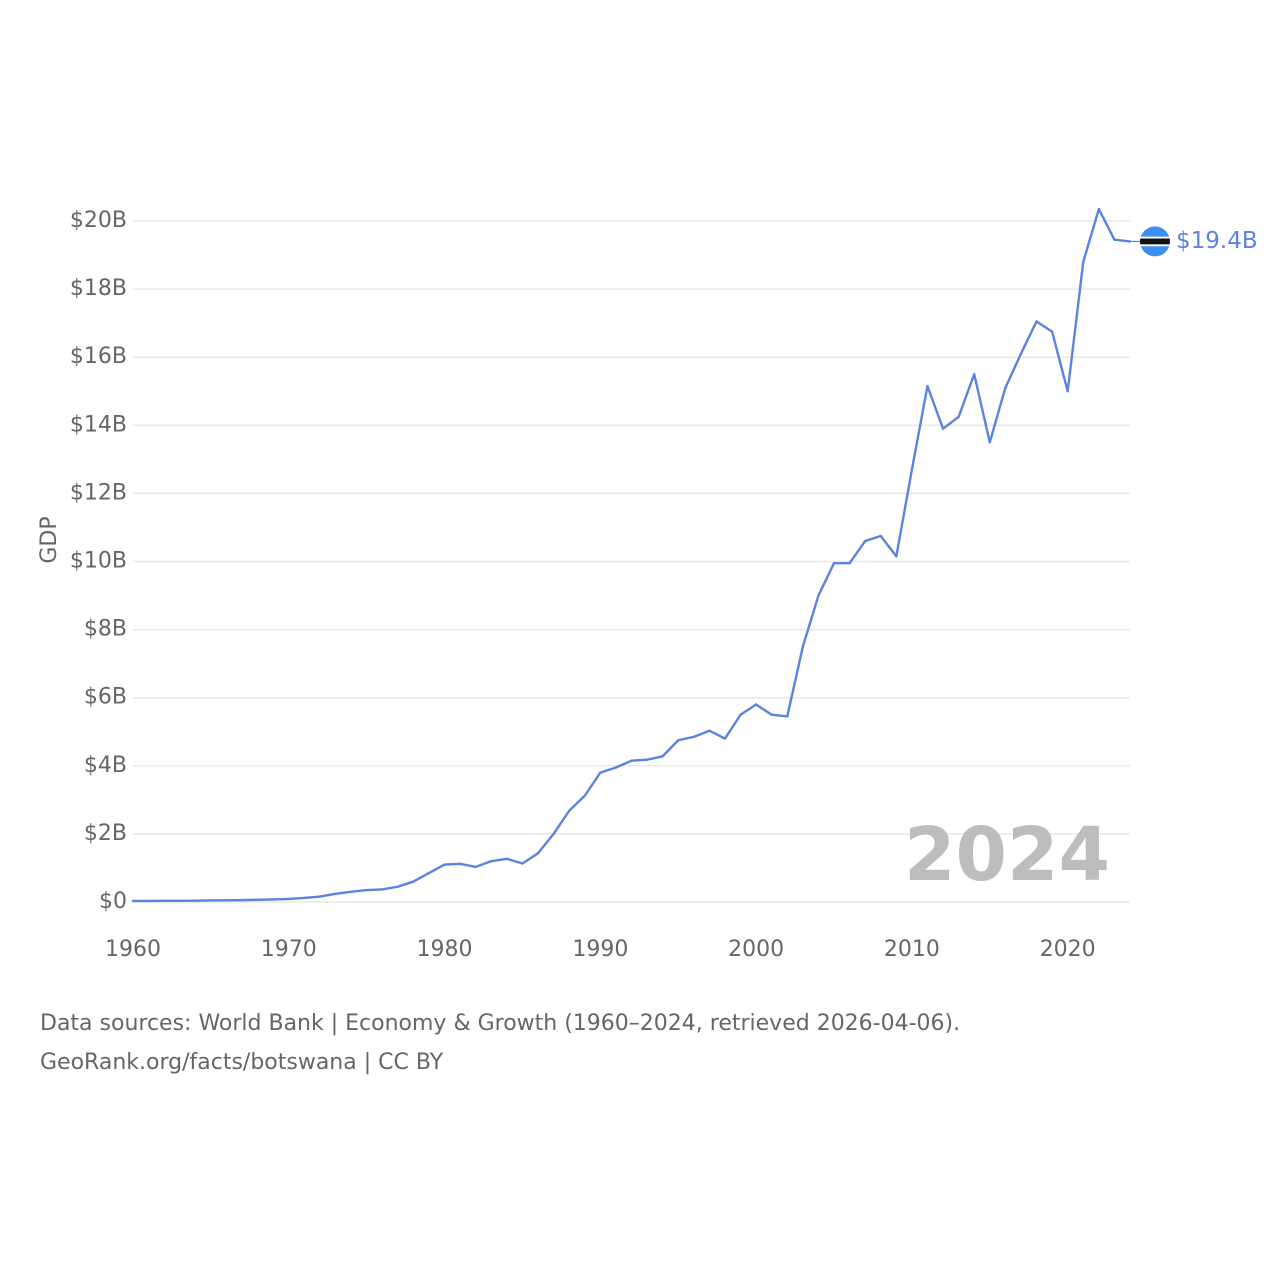 Image resolution: width=1280 pixels, height=1280 pixels. Describe the element at coordinates (105, 833) in the screenshot. I see `y-tick-label: $2B` at that location.